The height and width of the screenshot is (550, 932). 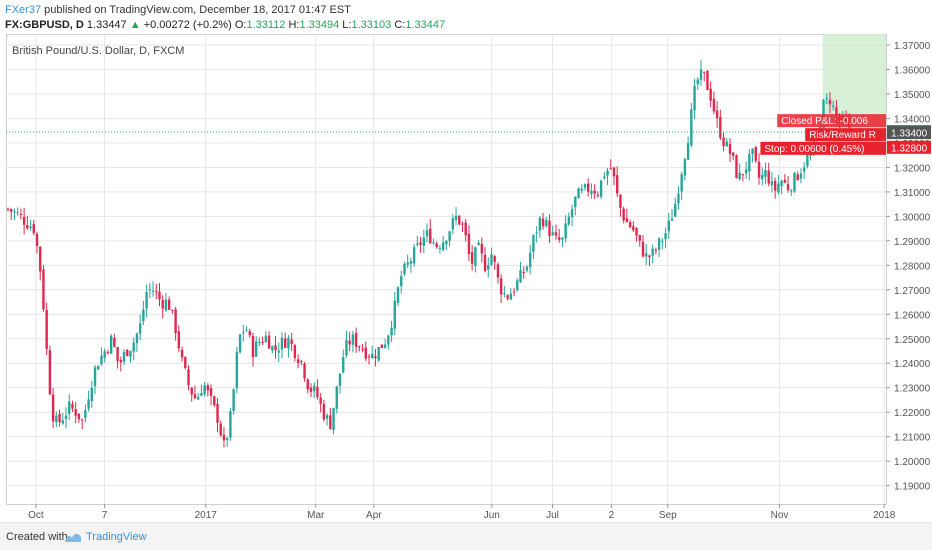 What do you see at coordinates (73, 537) in the screenshot?
I see `tradingview-logo-icon` at bounding box center [73, 537].